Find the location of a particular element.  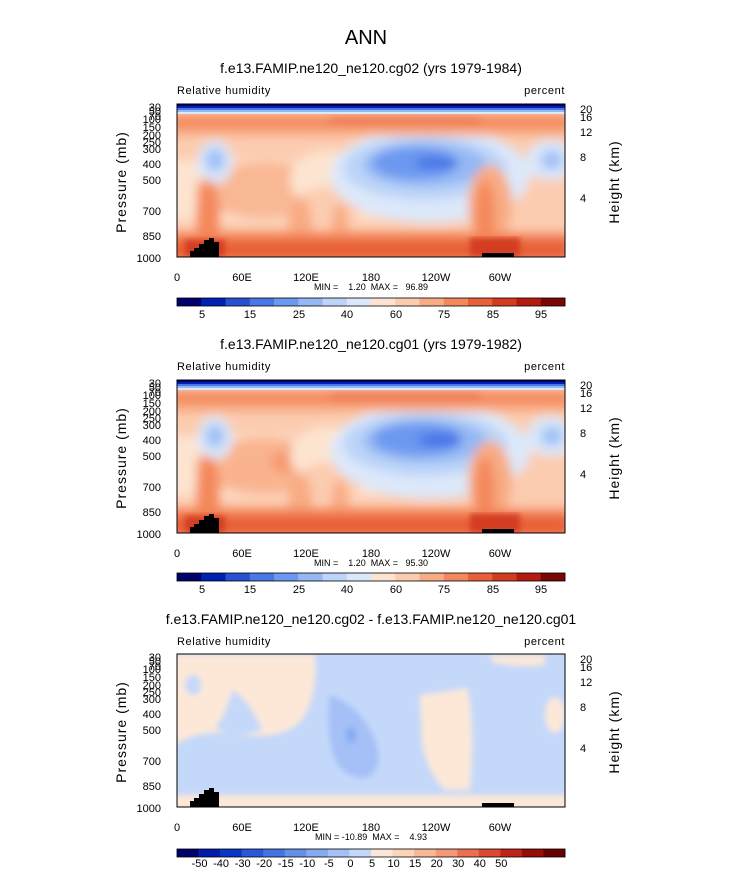

height-tick-label: 16 is located at coordinates (586, 668).